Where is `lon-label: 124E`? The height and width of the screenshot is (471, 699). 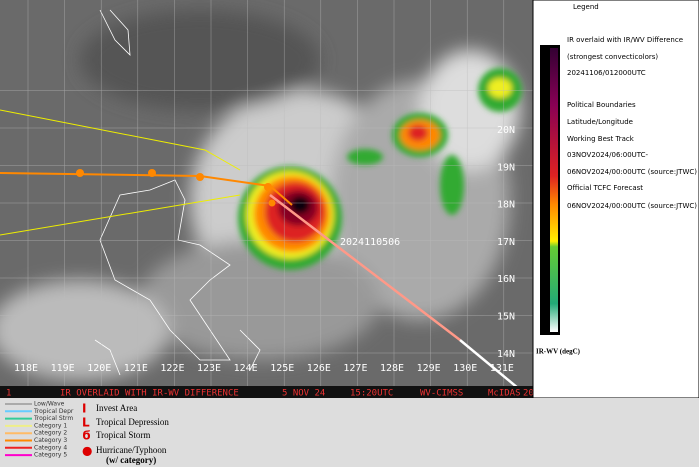 lon-label: 124E is located at coordinates (246, 368).